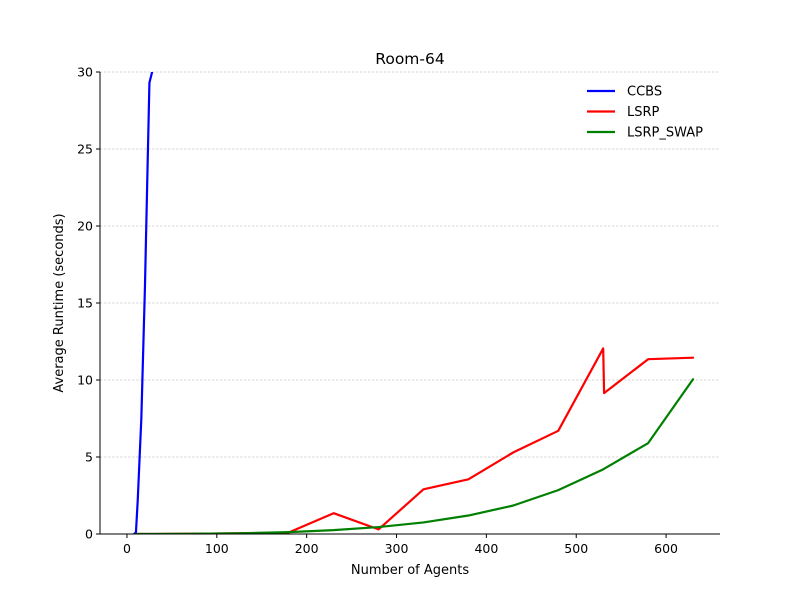  What do you see at coordinates (217, 548) in the screenshot?
I see `x-tick-label: 100` at bounding box center [217, 548].